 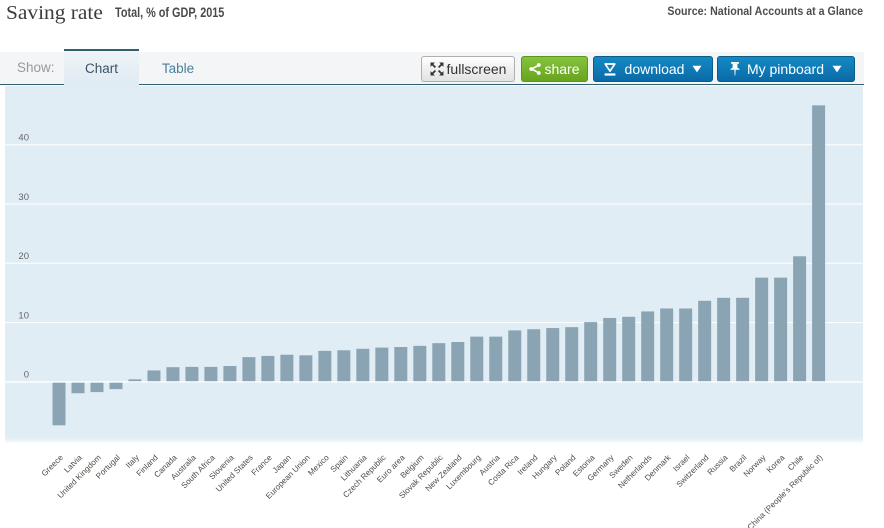 What do you see at coordinates (718, 465) in the screenshot?
I see `svg-text: Russia` at bounding box center [718, 465].